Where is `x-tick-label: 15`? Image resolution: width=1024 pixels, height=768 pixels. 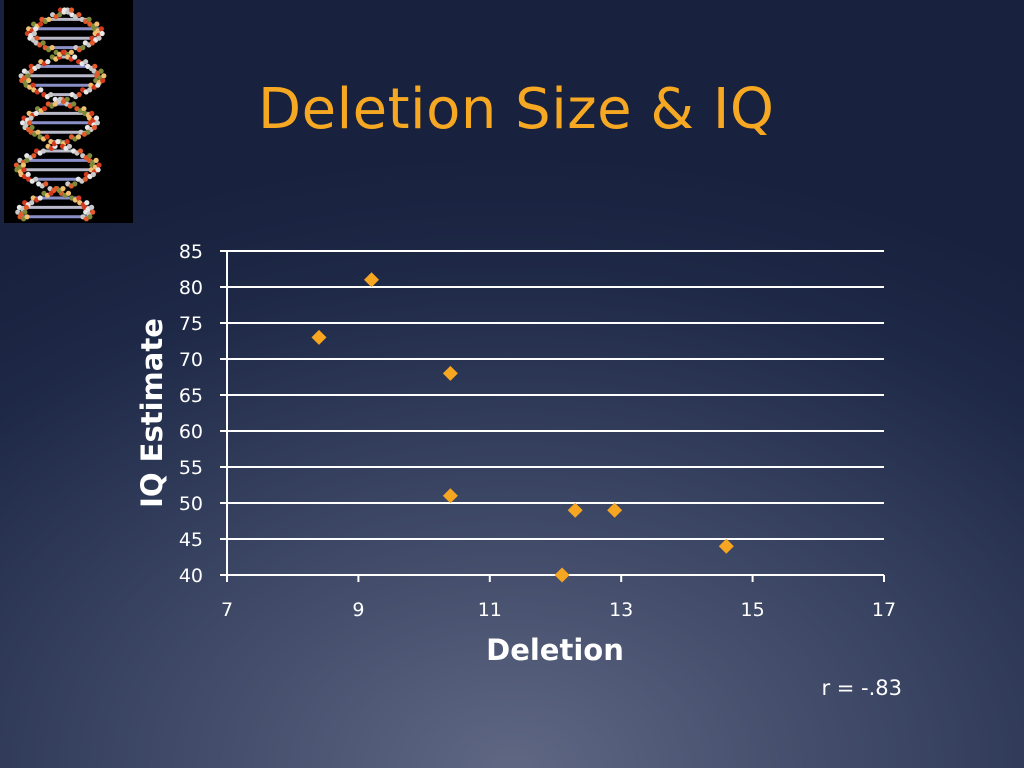 x-tick-label: 15 is located at coordinates (753, 610).